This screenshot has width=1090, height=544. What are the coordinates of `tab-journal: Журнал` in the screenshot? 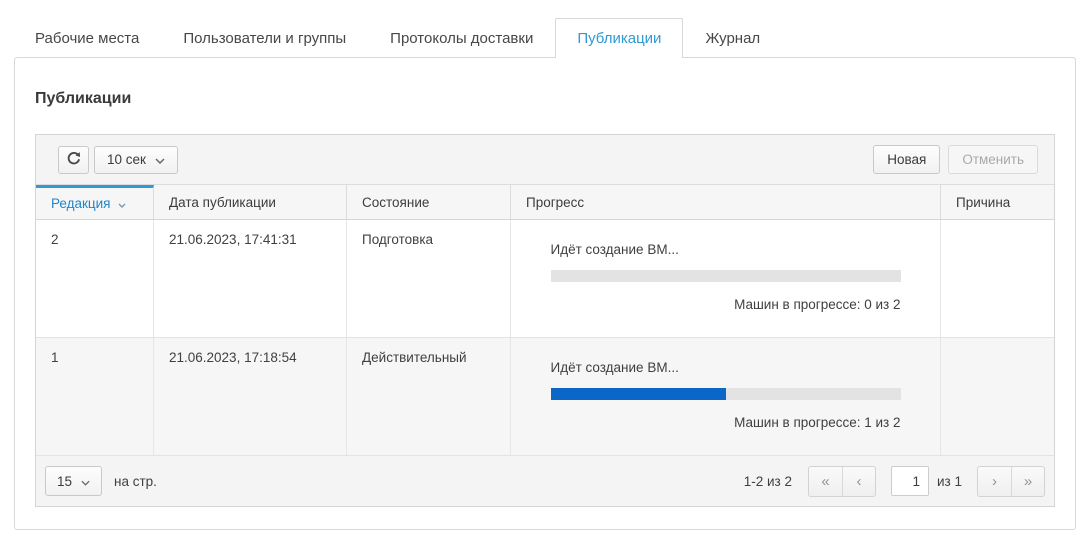 It's located at (733, 38).